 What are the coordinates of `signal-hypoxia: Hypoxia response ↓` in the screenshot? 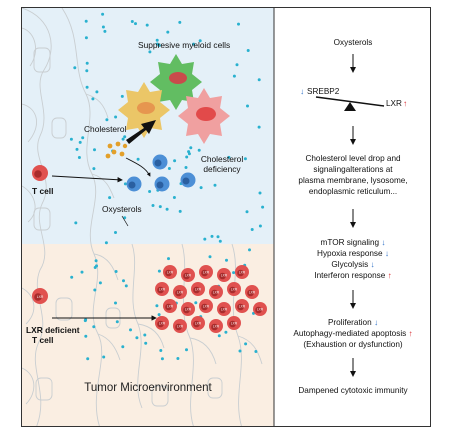 It's located at (353, 253).